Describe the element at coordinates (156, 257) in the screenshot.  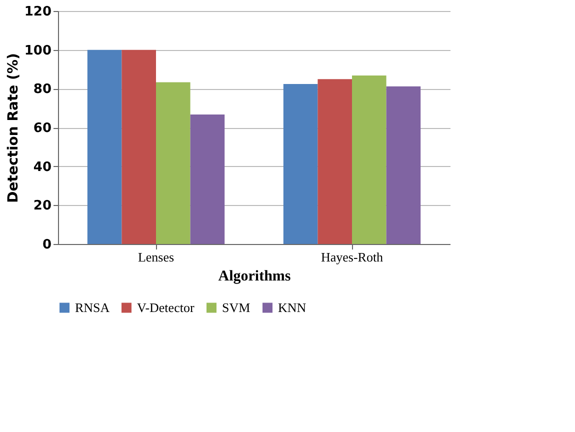
I see `x-tick-label: Lenses` at that location.